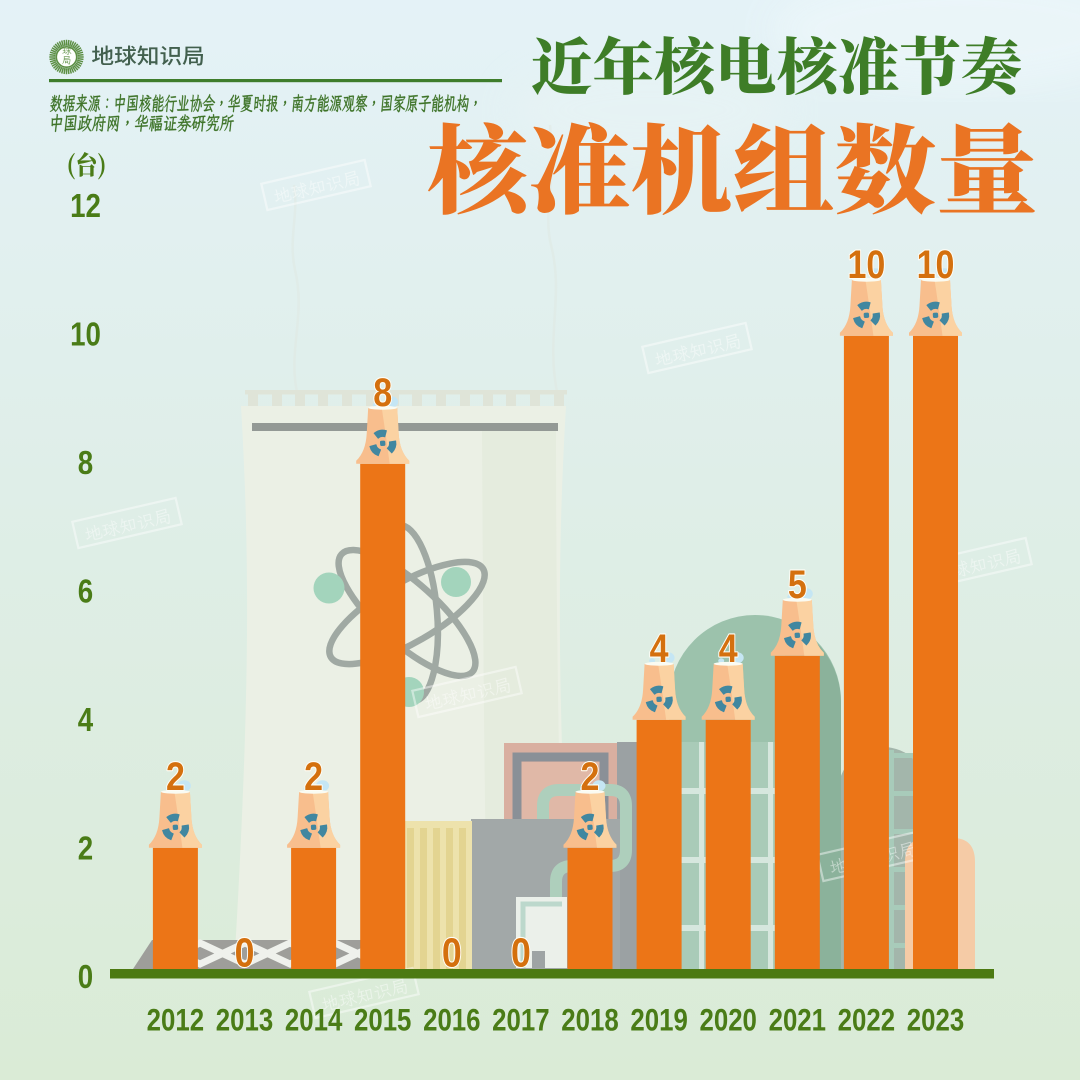 The height and width of the screenshot is (1080, 1080). What do you see at coordinates (797, 1020) in the screenshot?
I see `svg-text: 2021` at bounding box center [797, 1020].